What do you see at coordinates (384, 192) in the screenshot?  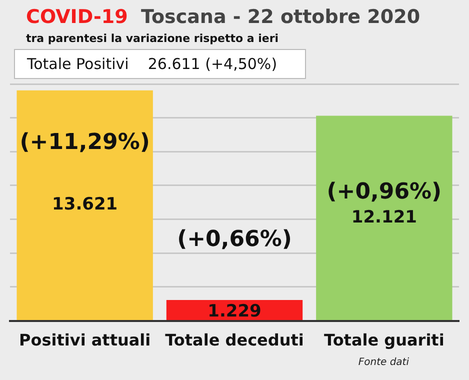 I see `annotation: (+0,96%)` at bounding box center [384, 192].